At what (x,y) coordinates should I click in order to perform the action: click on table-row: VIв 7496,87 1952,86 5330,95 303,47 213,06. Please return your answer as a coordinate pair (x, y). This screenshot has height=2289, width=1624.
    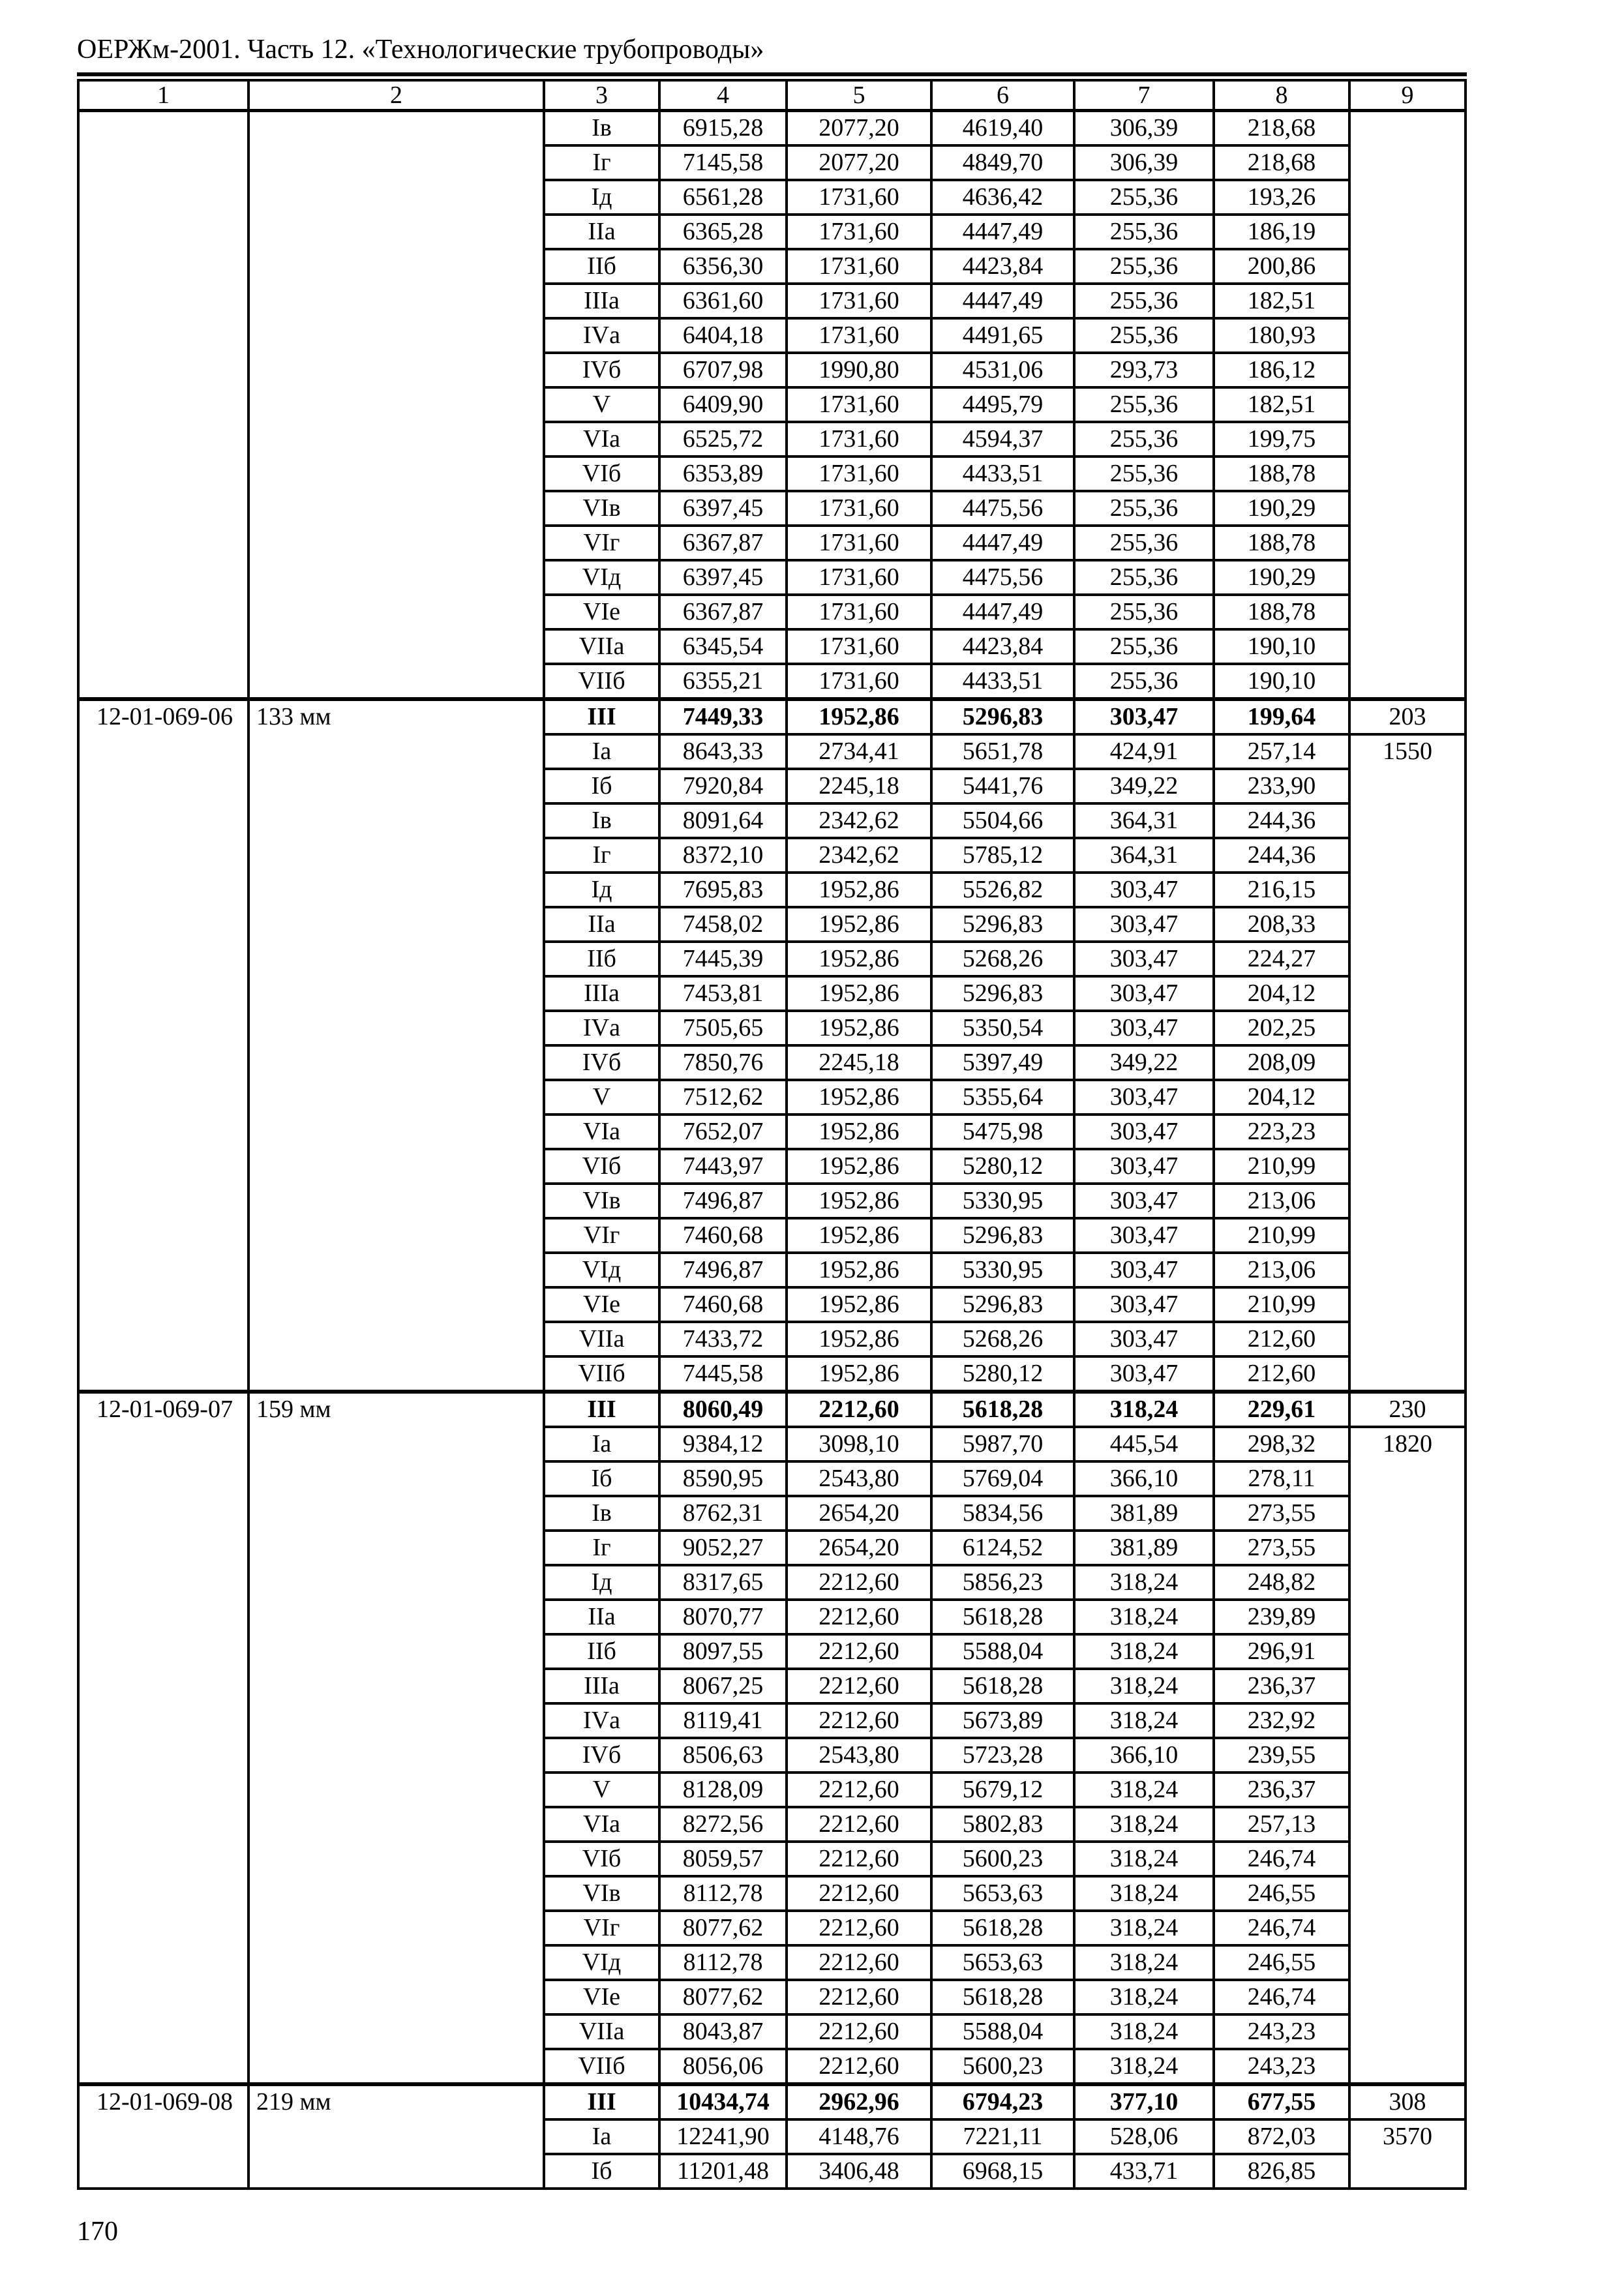
    Looking at the image, I should click on (772, 1200).